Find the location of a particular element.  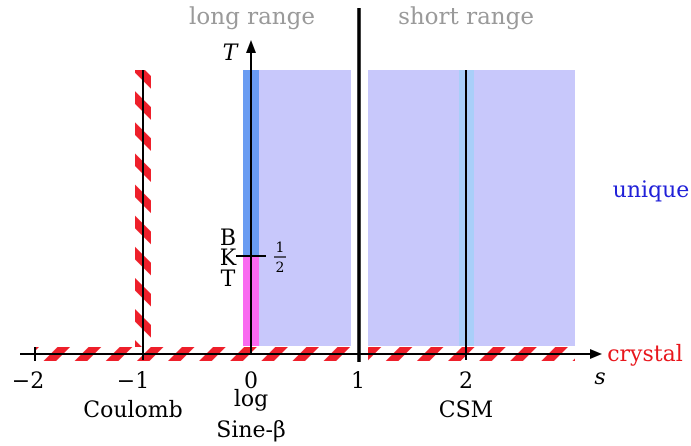

short-range-label: short range is located at coordinates (466, 17).